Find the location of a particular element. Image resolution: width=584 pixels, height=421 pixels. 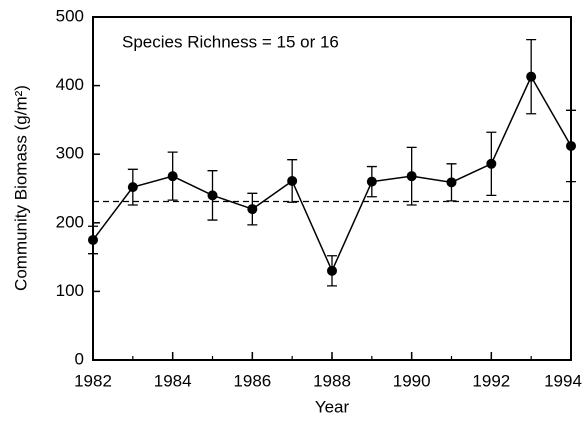

y-tick-label: 200 is located at coordinates (70, 221).